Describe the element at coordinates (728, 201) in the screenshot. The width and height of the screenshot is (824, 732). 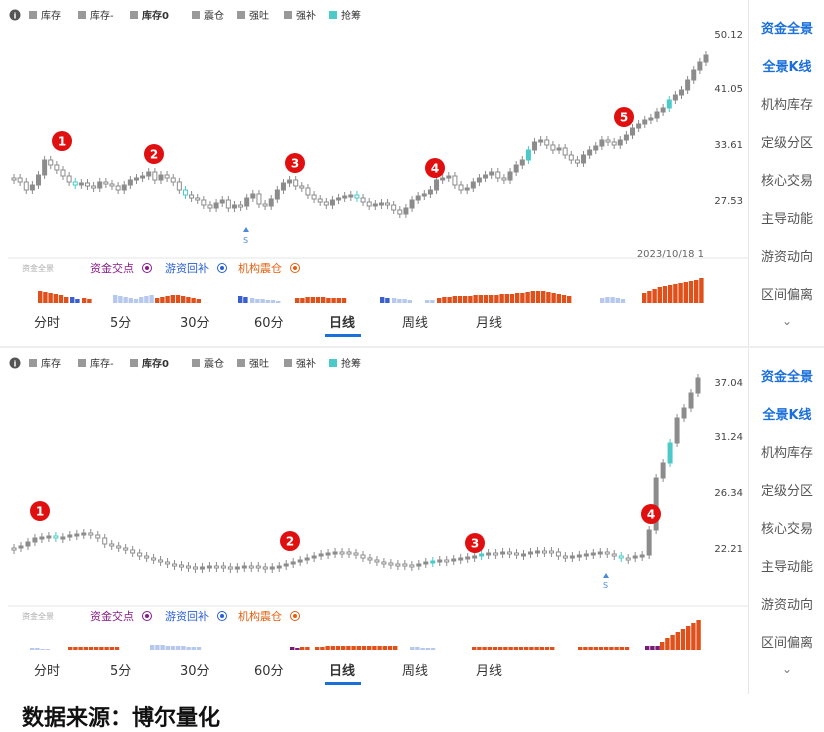
I see `y-tick-label: 27.53` at that location.